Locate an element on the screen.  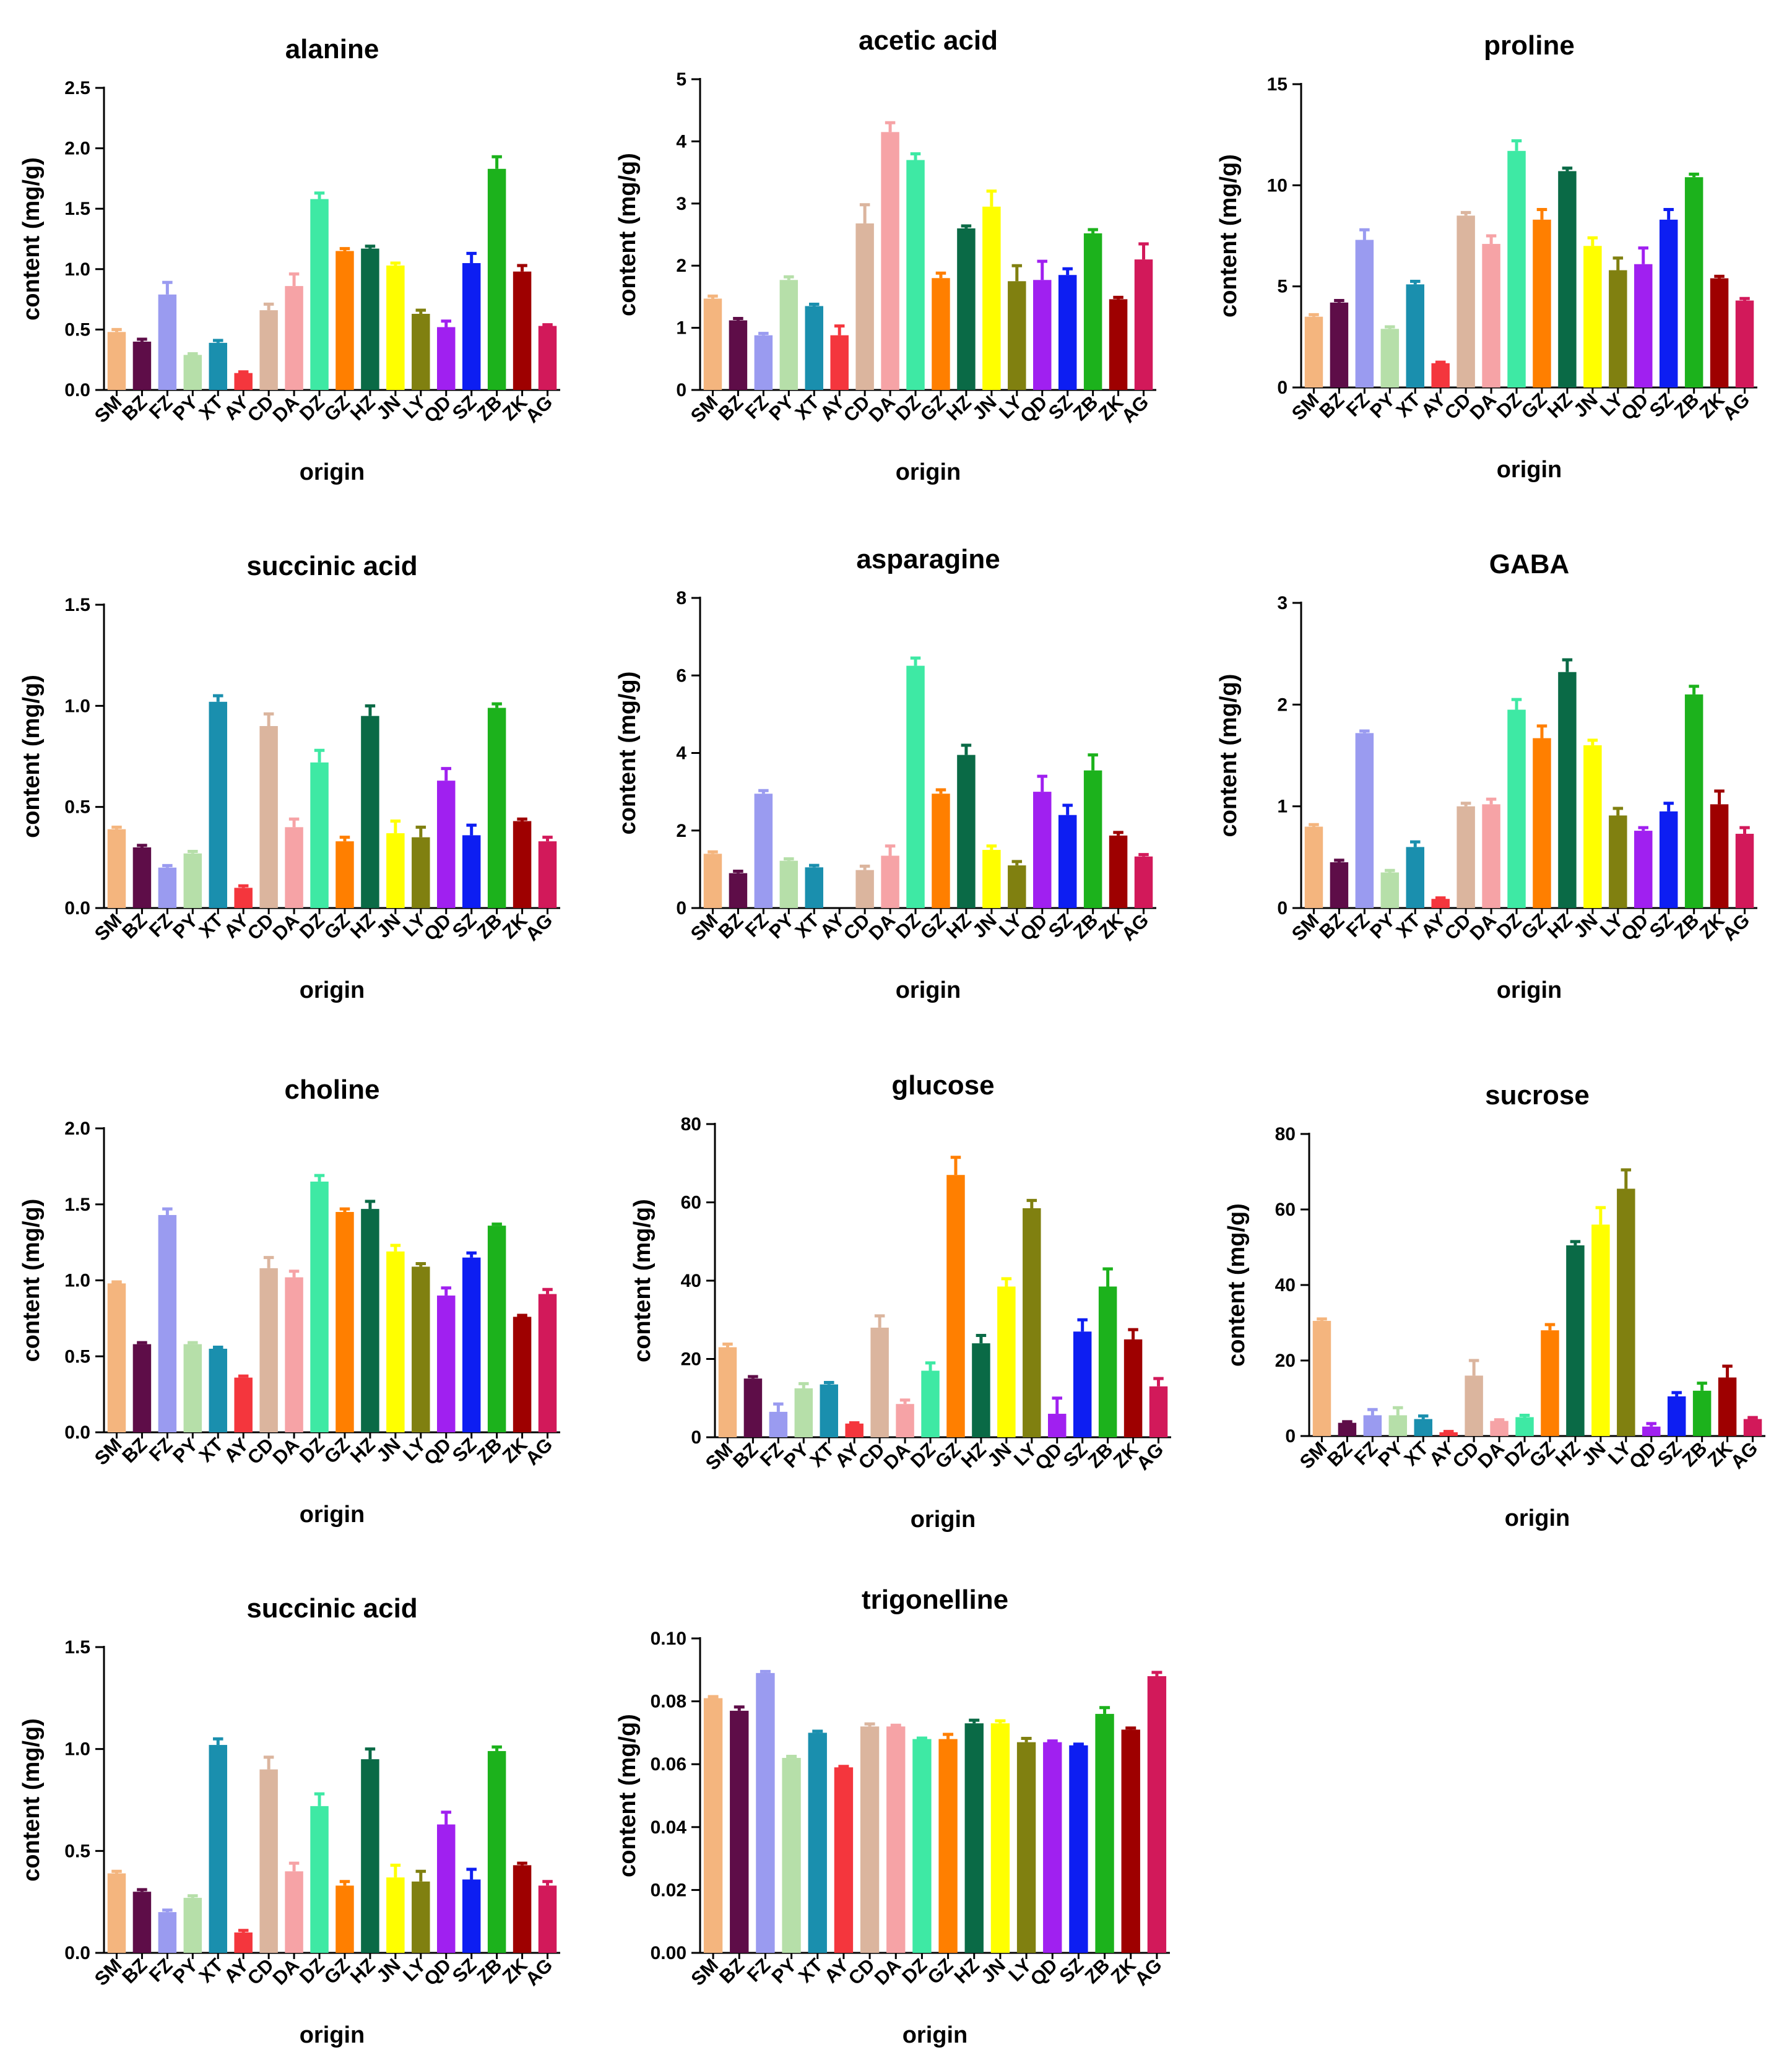
y-tick-label: 8 is located at coordinates (681, 598).